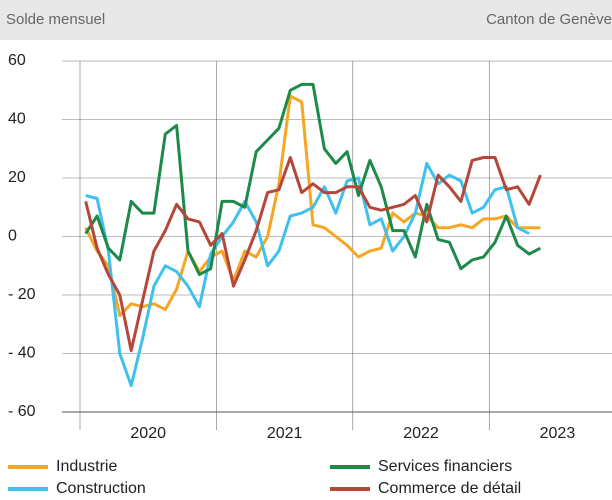 The image size is (612, 500). I want to click on y-tick-label: 60, so click(17, 60).